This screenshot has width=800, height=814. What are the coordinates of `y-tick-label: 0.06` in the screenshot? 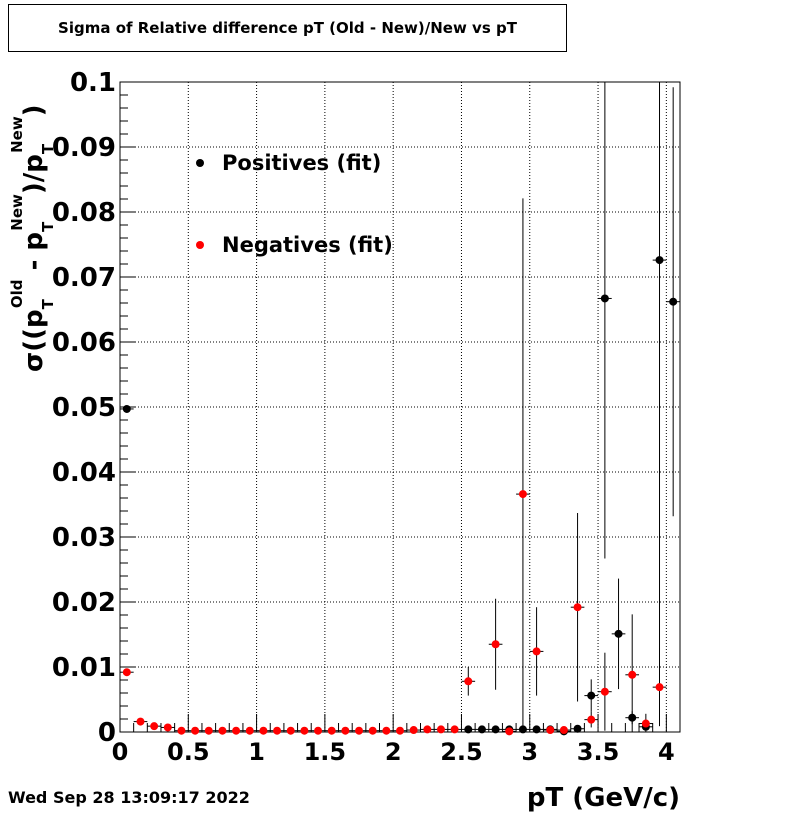 It's located at (84, 343).